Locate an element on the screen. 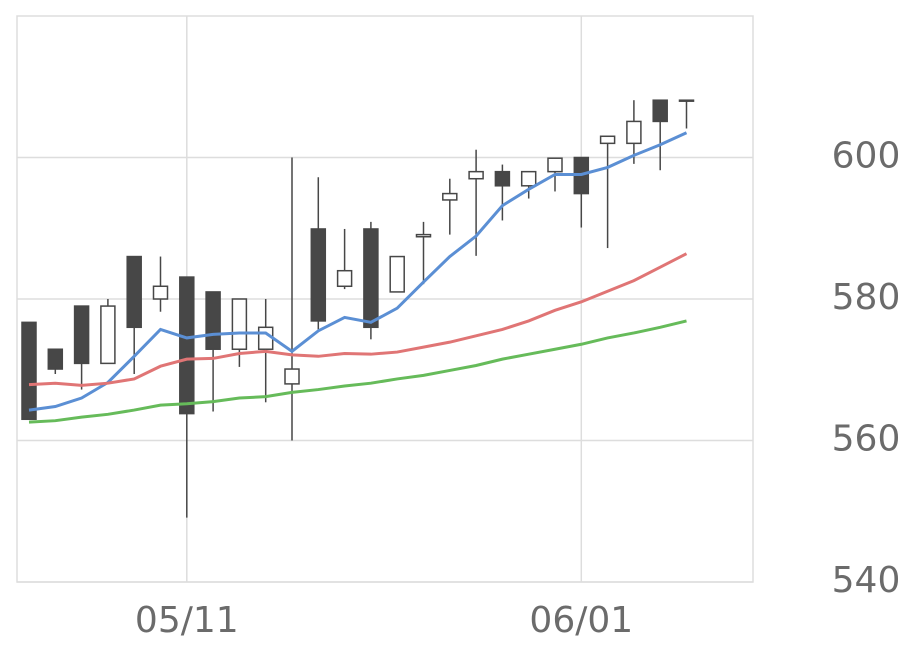  x-tick-label: 05/11 is located at coordinates (187, 620).